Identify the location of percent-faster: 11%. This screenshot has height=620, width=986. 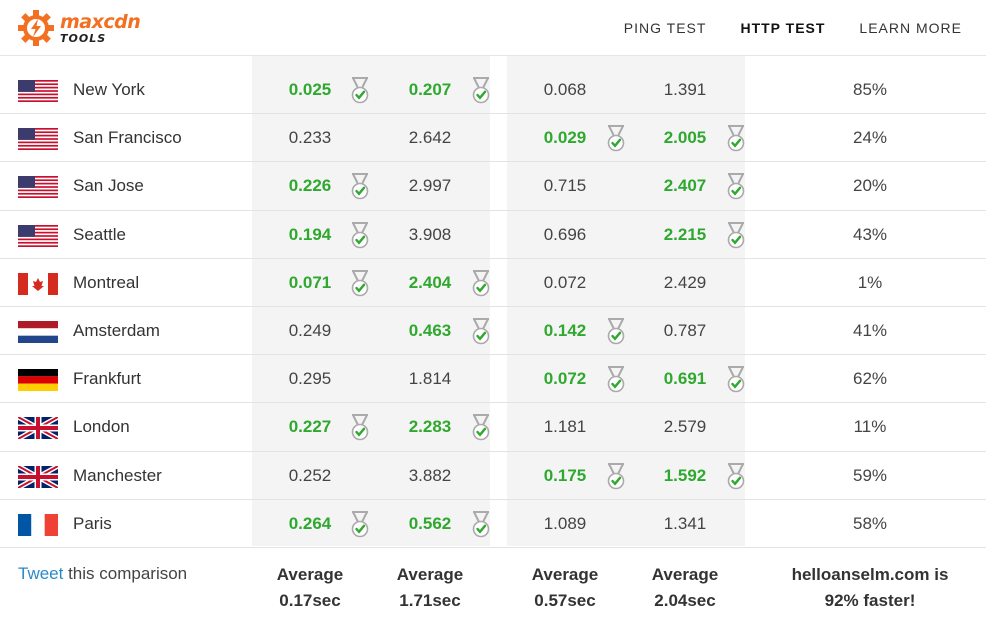
(870, 427).